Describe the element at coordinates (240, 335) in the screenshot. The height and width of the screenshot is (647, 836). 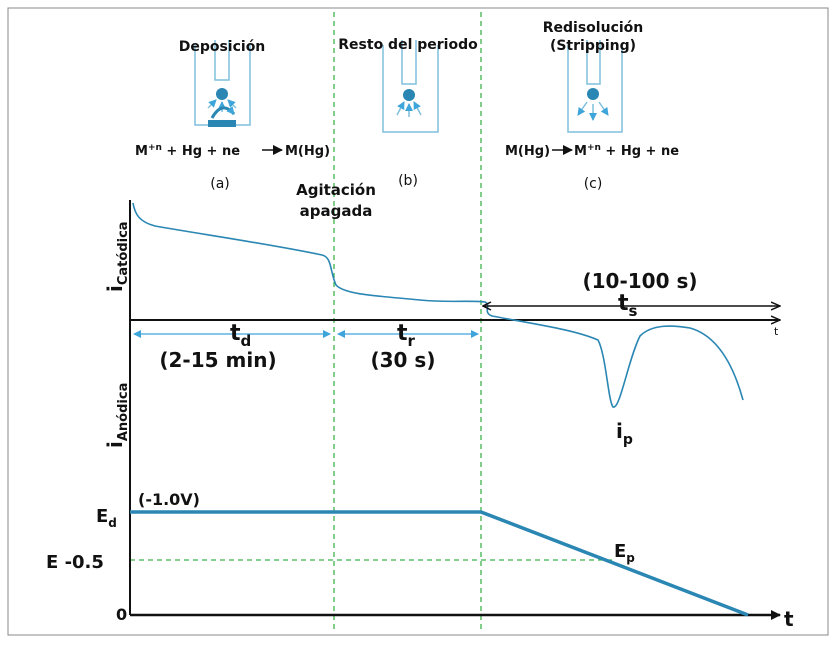
I see `duration-symbol: td` at that location.